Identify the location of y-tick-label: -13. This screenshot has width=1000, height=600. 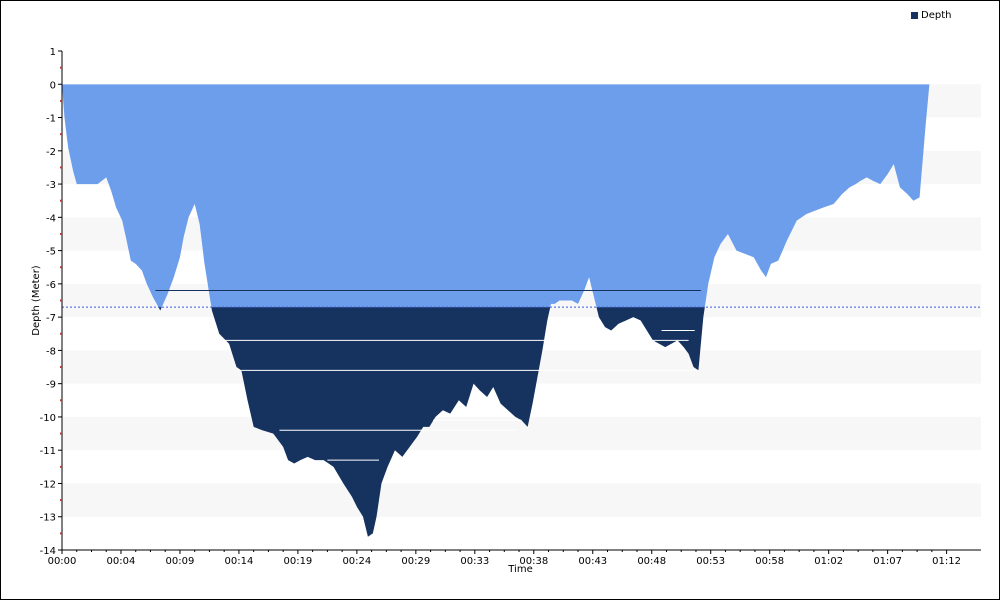
(48, 518).